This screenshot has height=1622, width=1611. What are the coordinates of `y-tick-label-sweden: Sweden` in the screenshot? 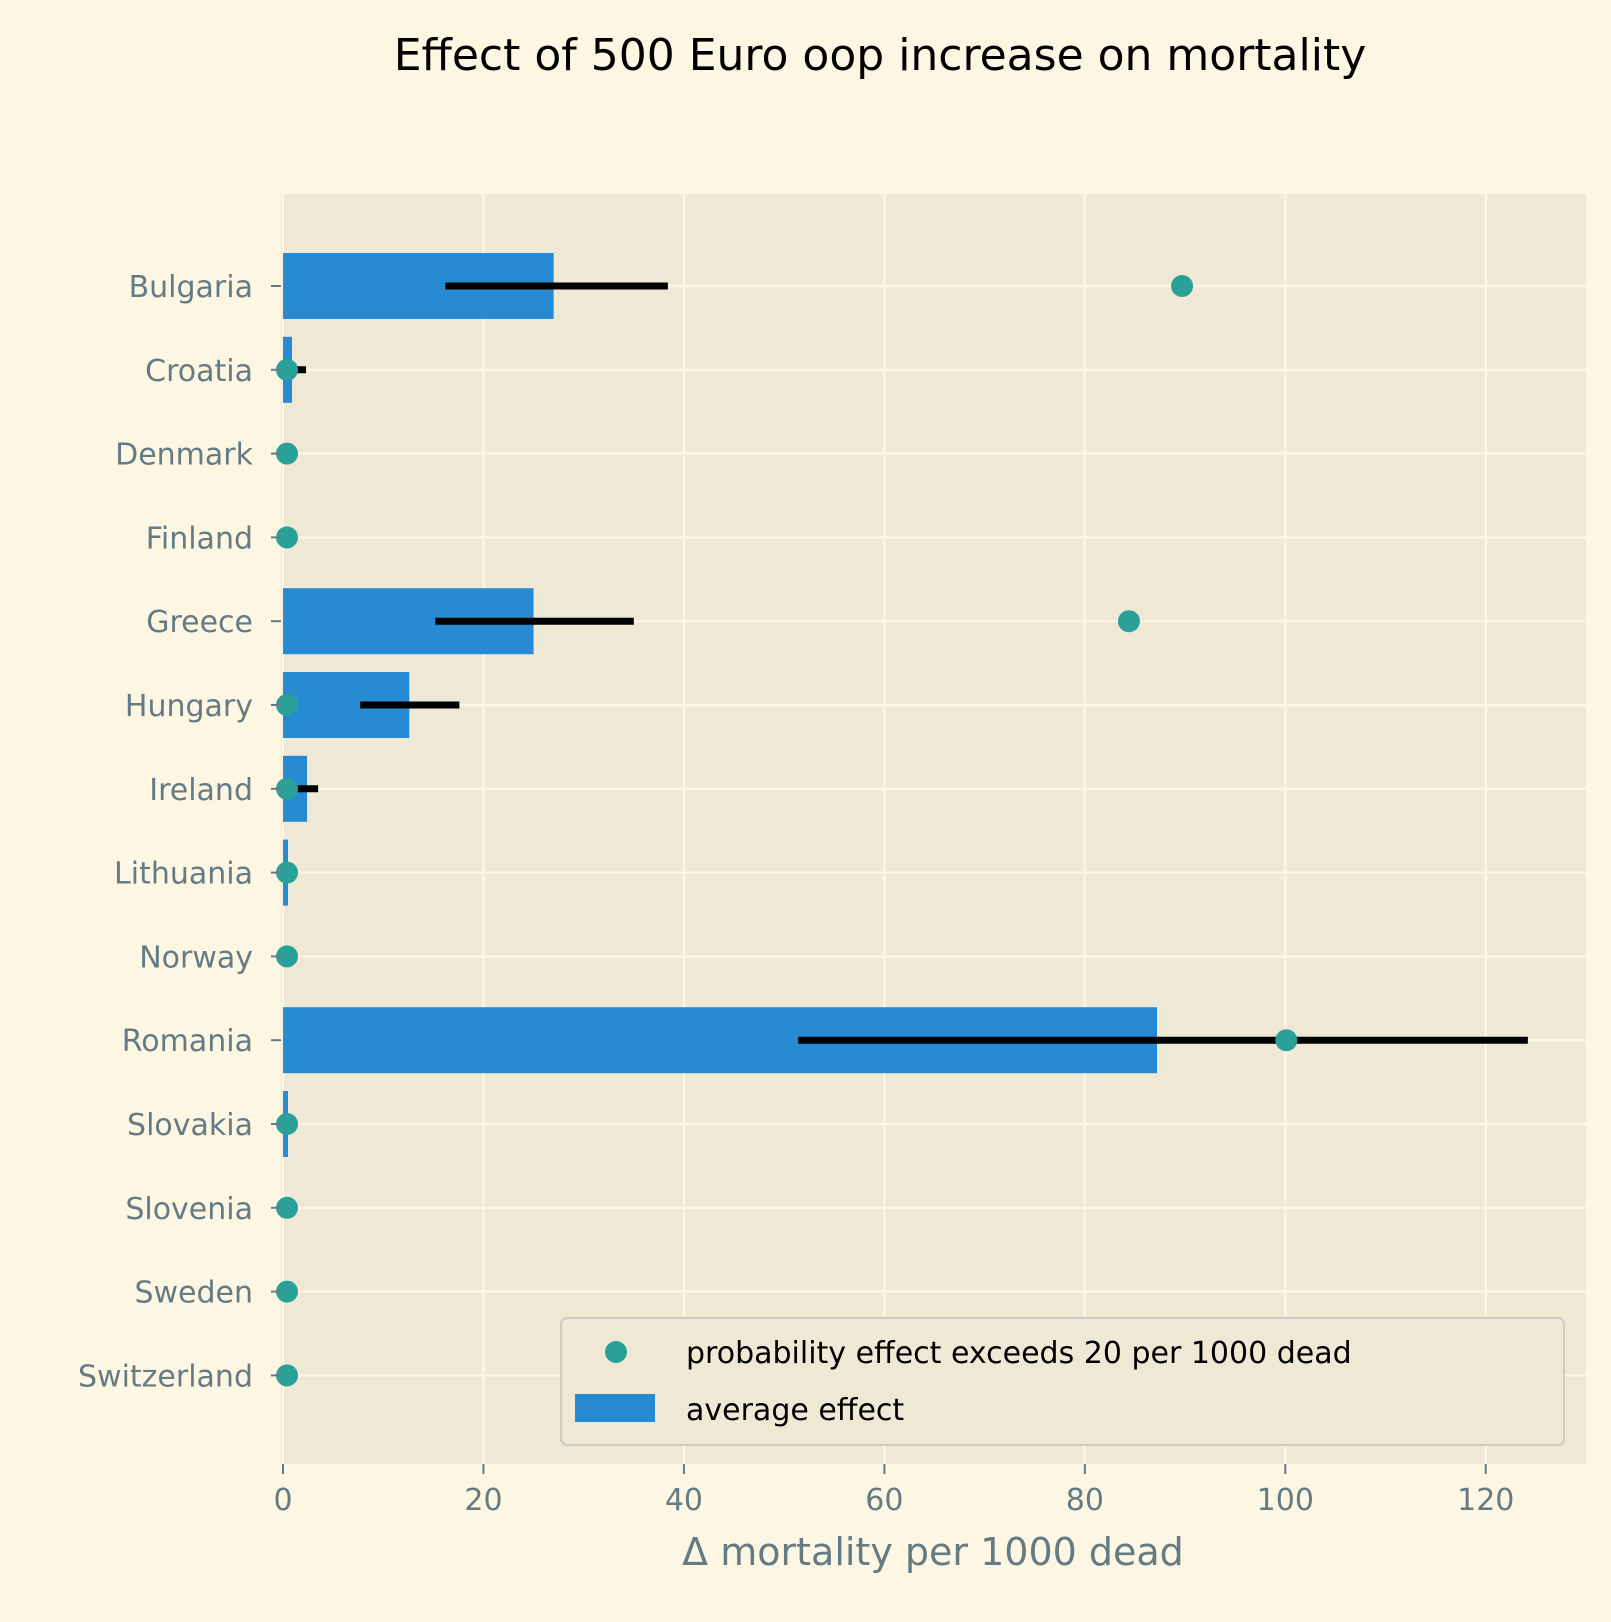 It's located at (193, 1293).